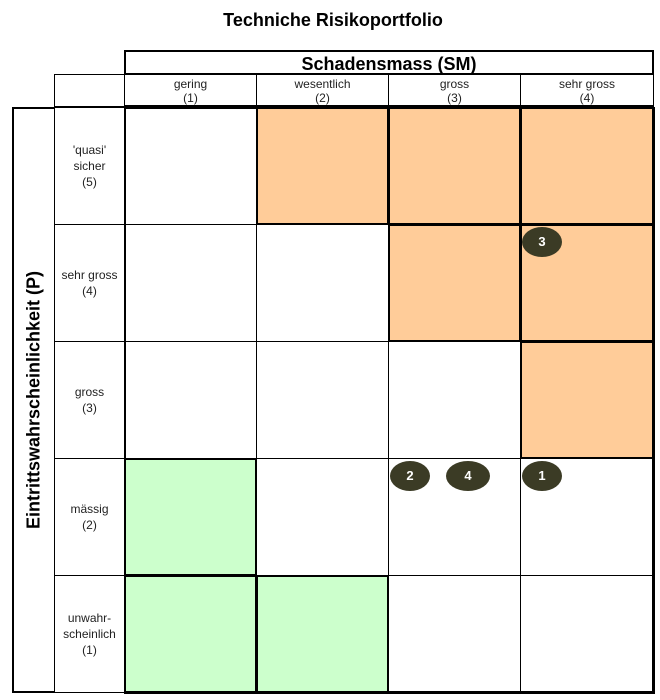 This screenshot has height=700, width=660. What do you see at coordinates (190, 84) in the screenshot?
I see `column-header-label: gering` at bounding box center [190, 84].